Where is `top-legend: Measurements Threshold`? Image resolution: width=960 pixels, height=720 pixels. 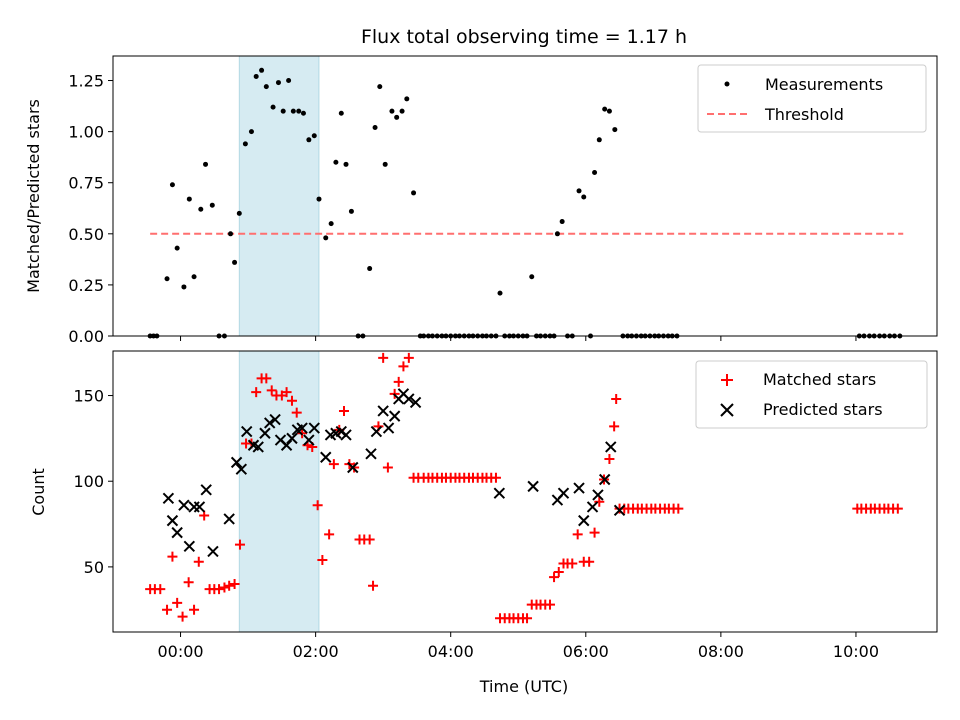 top-legend: Measurements Threshold is located at coordinates (812, 98).